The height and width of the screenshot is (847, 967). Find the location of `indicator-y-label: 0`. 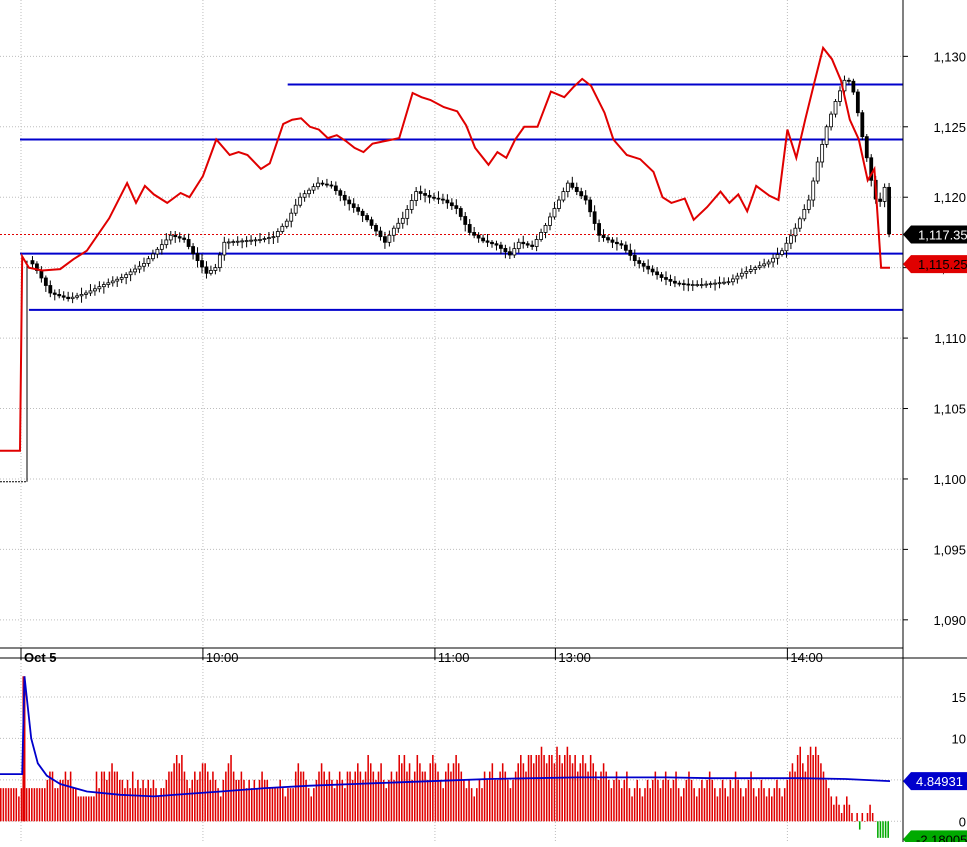

indicator-y-label: 0 is located at coordinates (962, 821).